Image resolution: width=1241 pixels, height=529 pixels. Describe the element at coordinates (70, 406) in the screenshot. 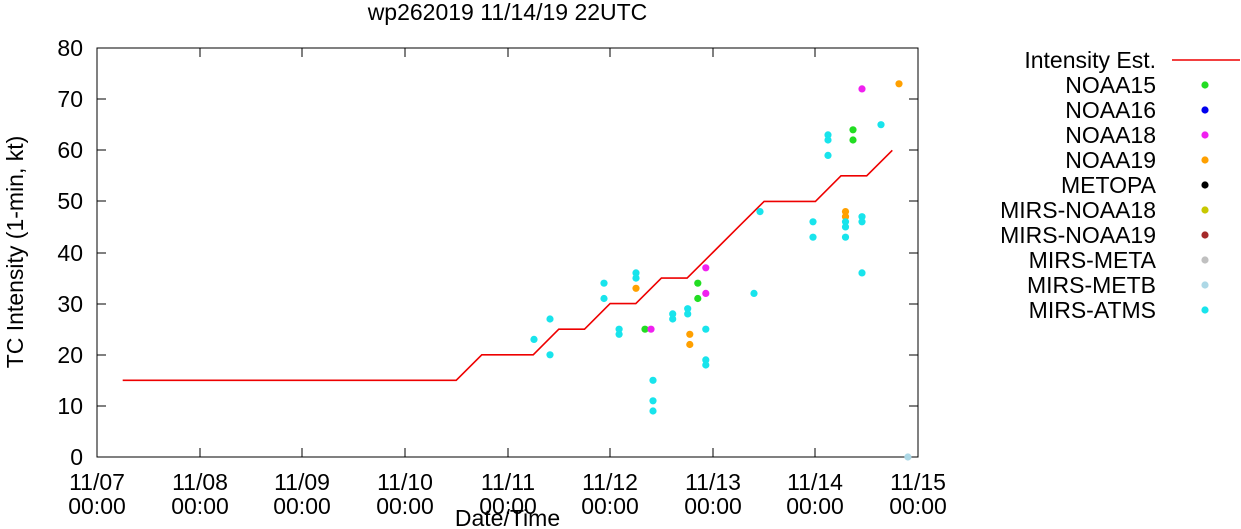

I see `y-tick-label: 10` at that location.